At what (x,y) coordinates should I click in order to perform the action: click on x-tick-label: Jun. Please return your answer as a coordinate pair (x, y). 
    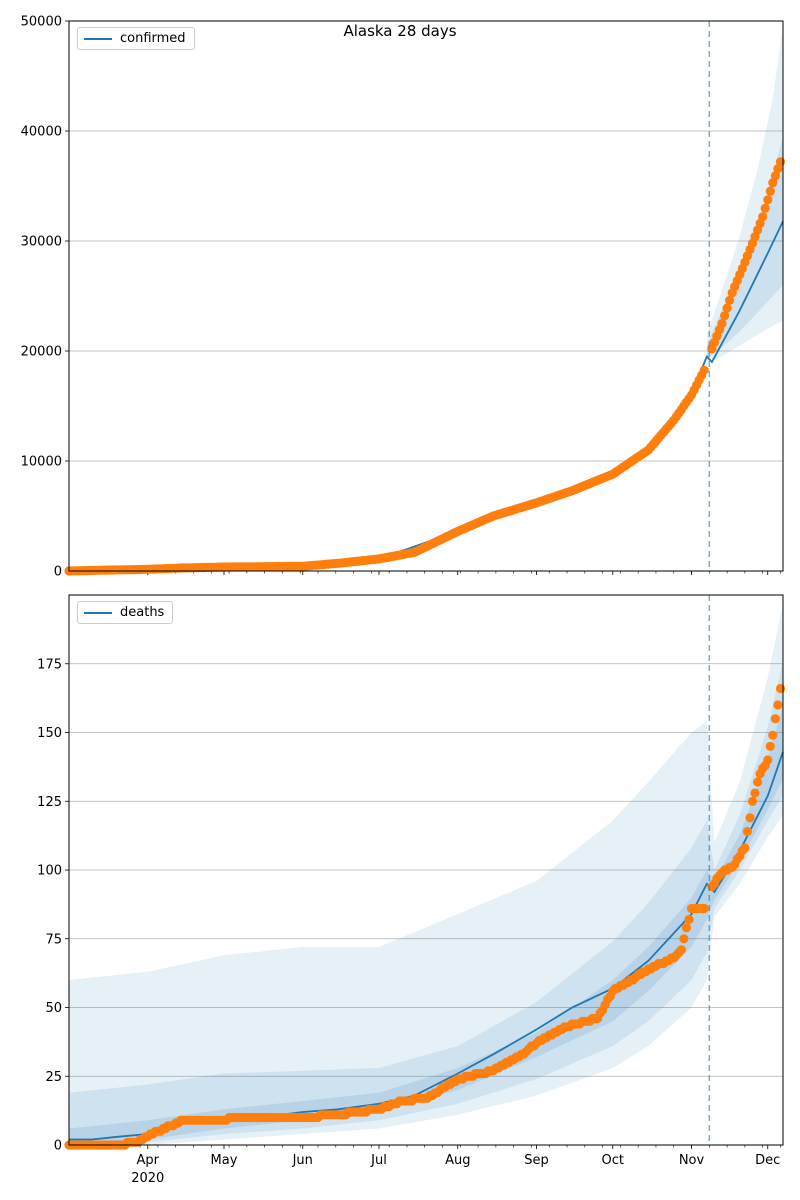
    Looking at the image, I should click on (302, 1160).